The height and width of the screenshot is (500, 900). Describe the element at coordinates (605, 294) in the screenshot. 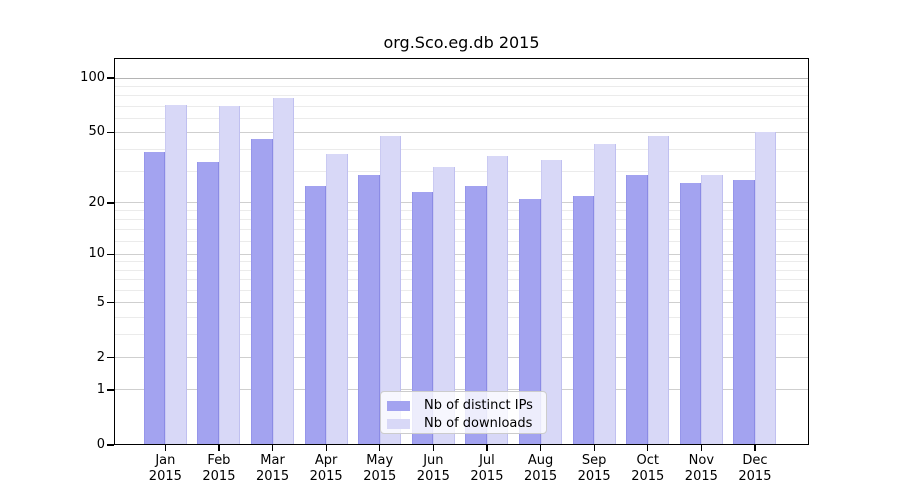

I see `bar-downloads-sep` at that location.